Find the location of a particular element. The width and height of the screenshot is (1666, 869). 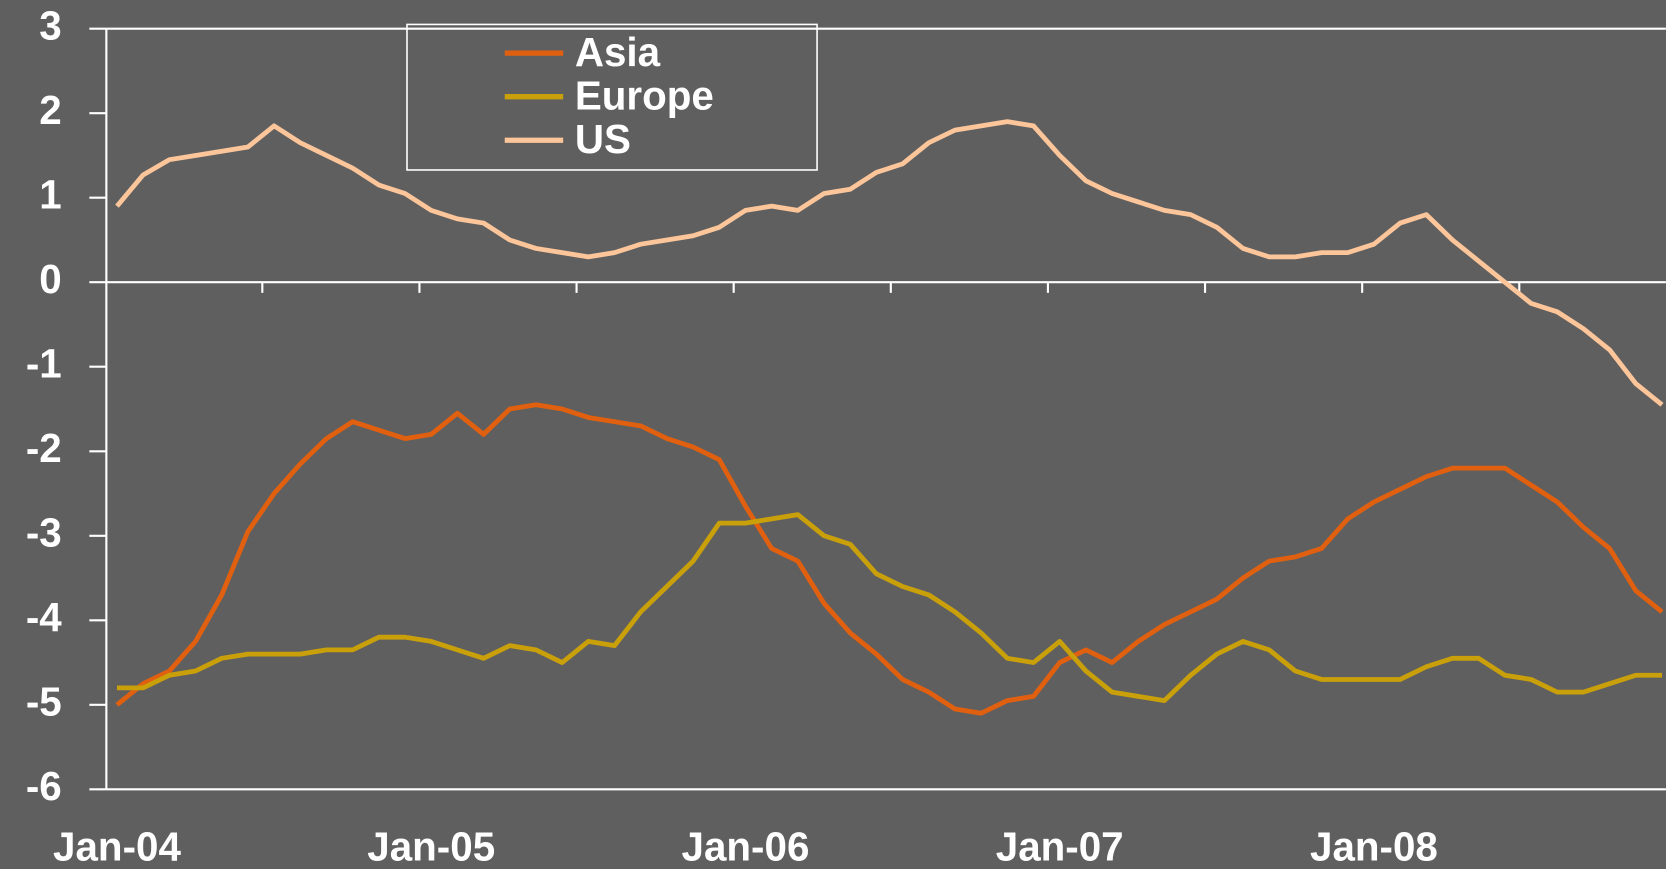

legend-label: US is located at coordinates (603, 139).